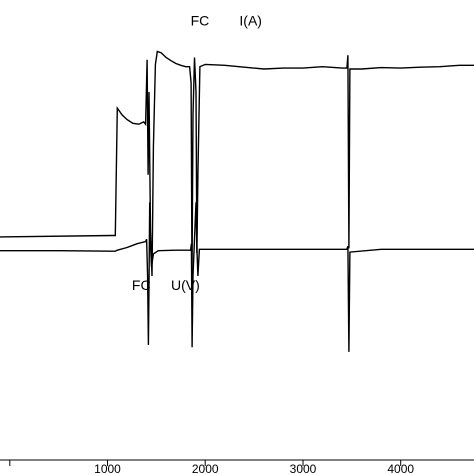  I want to click on series-annotation-U-2: FC, so click(141, 285).